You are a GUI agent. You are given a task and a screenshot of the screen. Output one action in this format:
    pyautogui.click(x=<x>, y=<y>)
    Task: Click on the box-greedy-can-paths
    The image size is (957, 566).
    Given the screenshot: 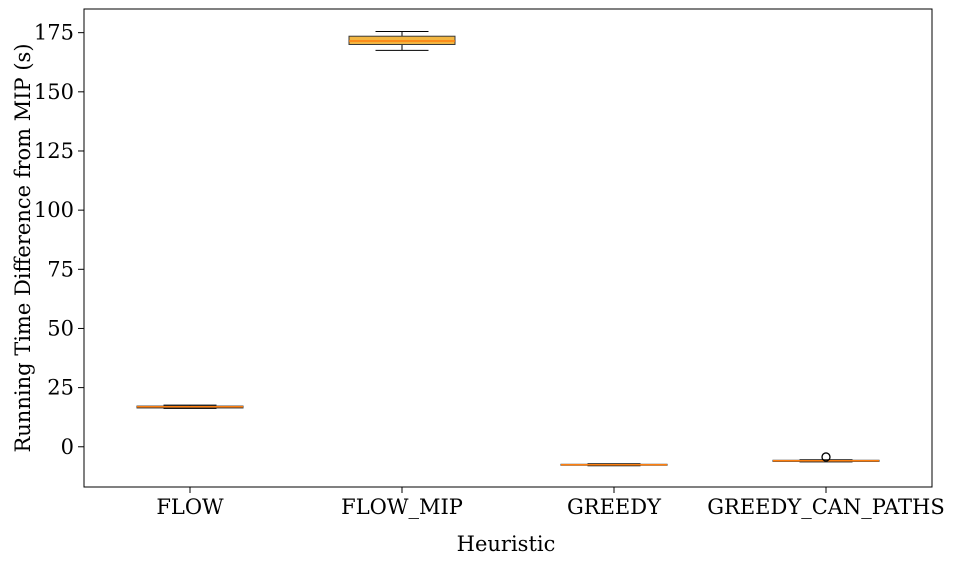 What is the action you would take?
    pyautogui.click(x=826, y=457)
    